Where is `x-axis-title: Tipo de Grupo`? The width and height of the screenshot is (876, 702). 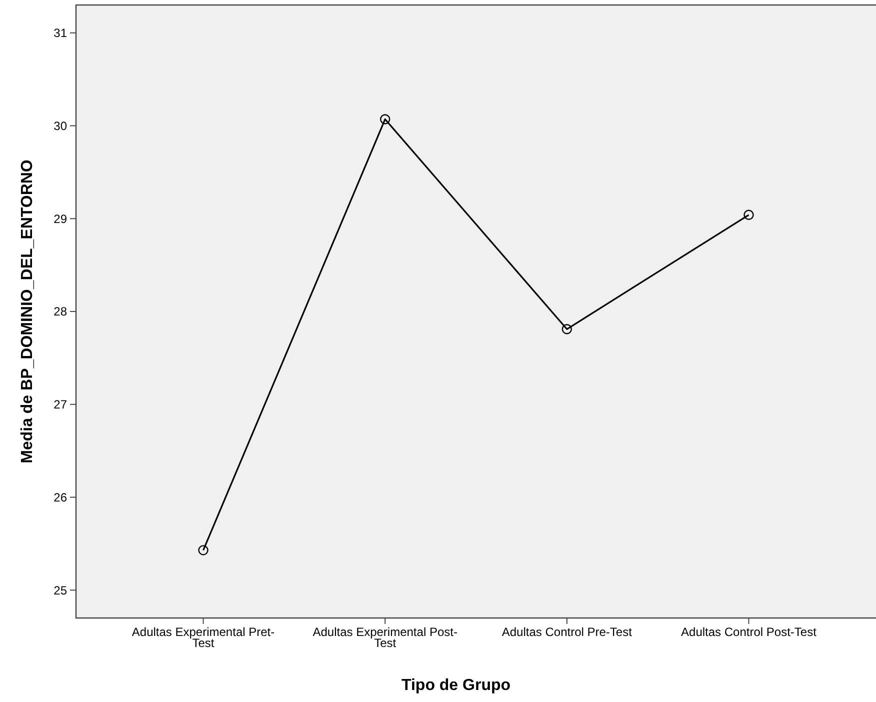
x-axis-title: Tipo de Grupo is located at coordinates (456, 685).